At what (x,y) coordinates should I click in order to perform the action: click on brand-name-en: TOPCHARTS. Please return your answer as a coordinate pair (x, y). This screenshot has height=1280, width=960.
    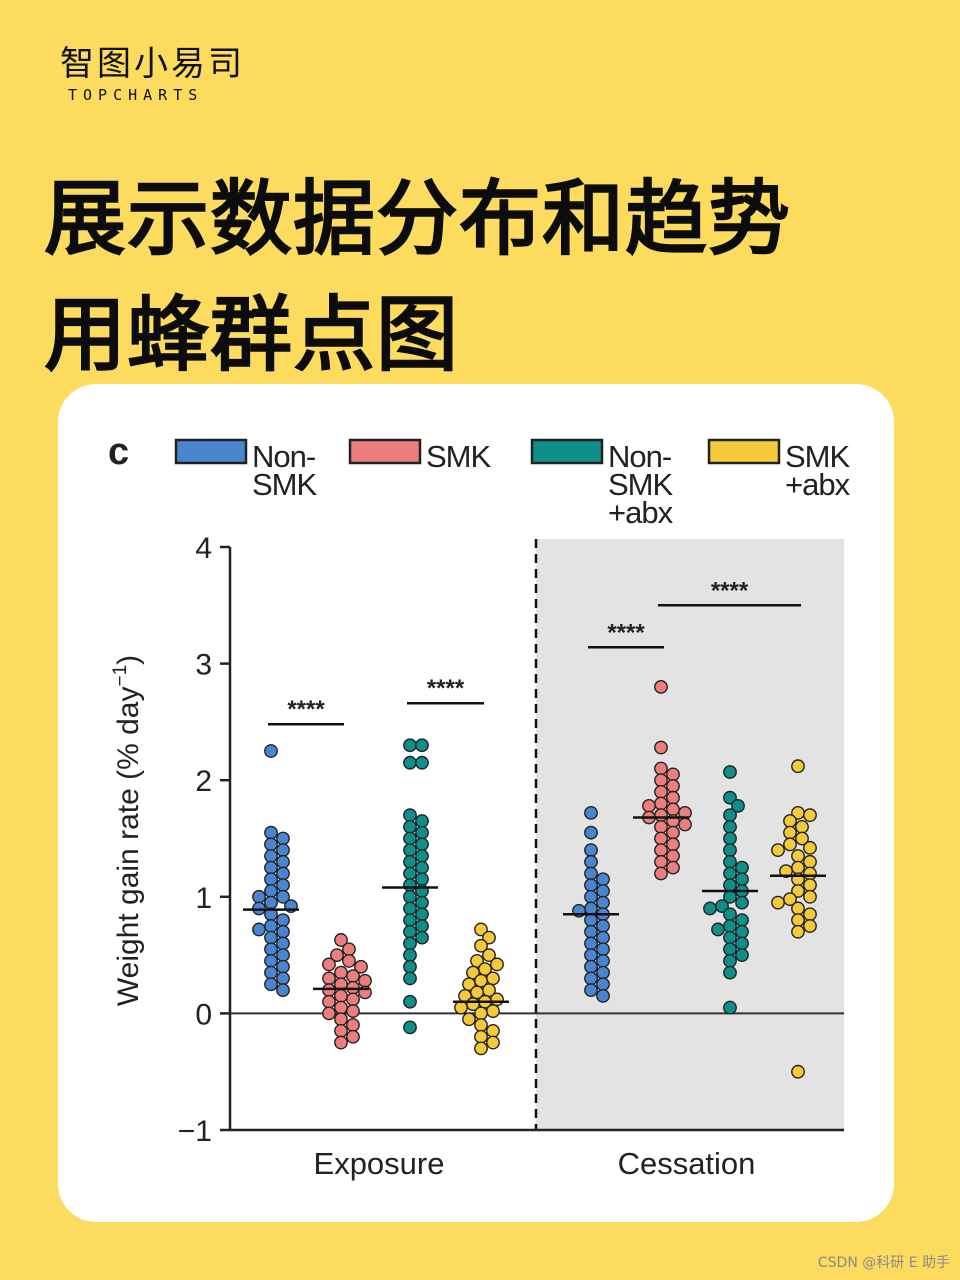
    Looking at the image, I should click on (136, 95).